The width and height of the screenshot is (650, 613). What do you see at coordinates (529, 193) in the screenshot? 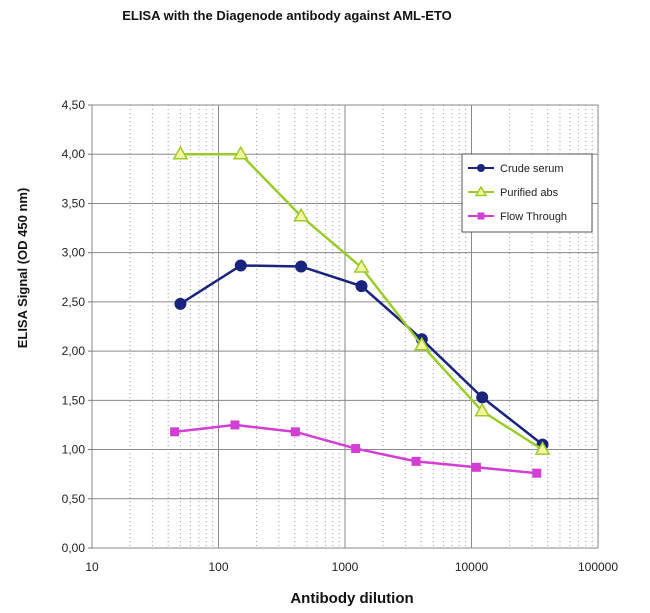
I see `legend-label-purified-abs: Purified abs` at bounding box center [529, 193].